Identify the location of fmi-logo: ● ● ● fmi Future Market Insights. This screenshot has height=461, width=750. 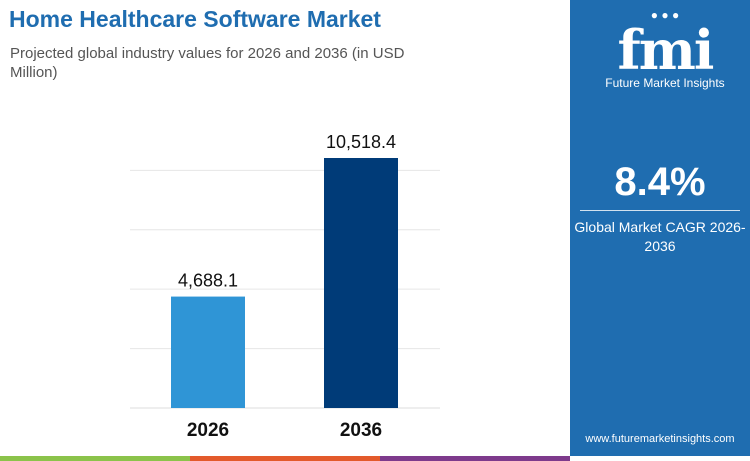
(665, 49).